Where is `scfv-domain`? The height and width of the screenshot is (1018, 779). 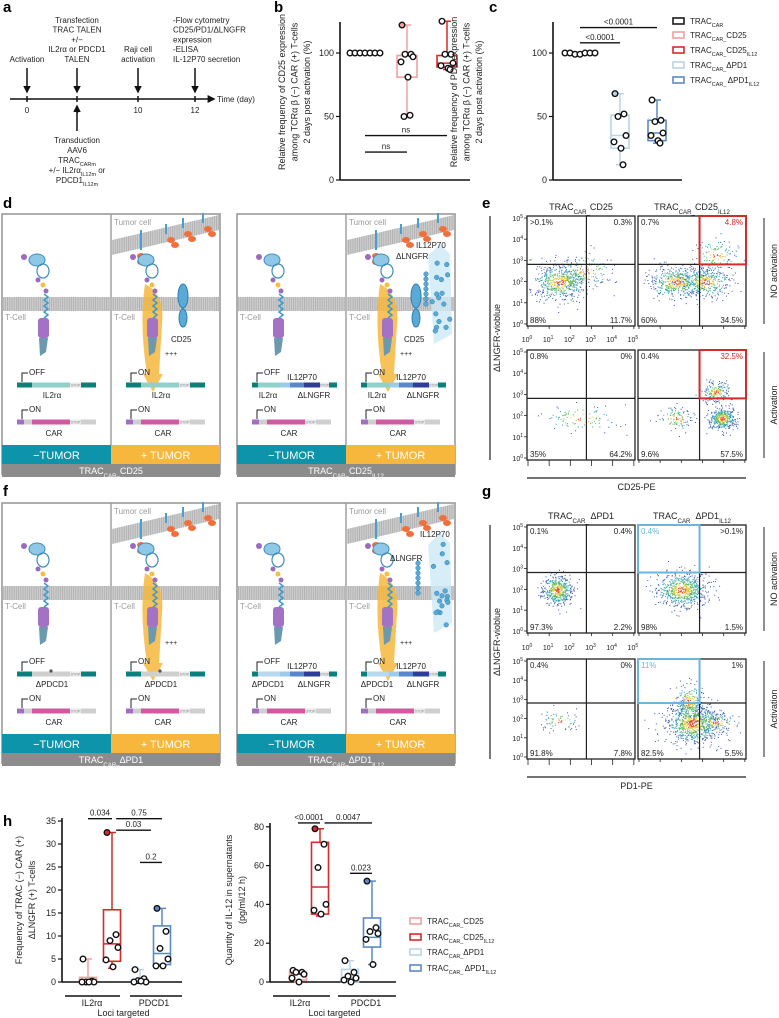 scfv-domain is located at coordinates (43, 271).